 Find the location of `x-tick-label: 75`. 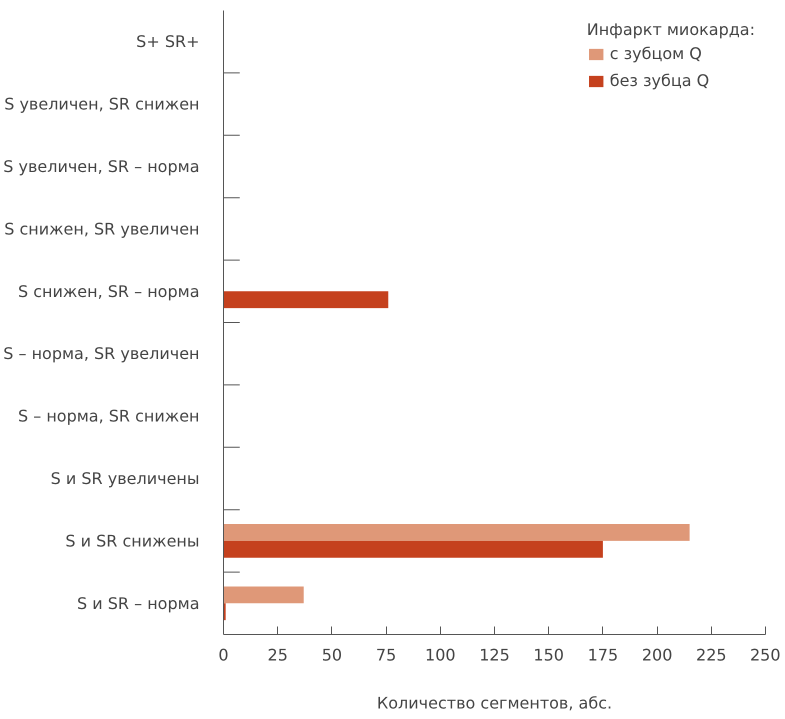

x-tick-label: 75 is located at coordinates (386, 655).